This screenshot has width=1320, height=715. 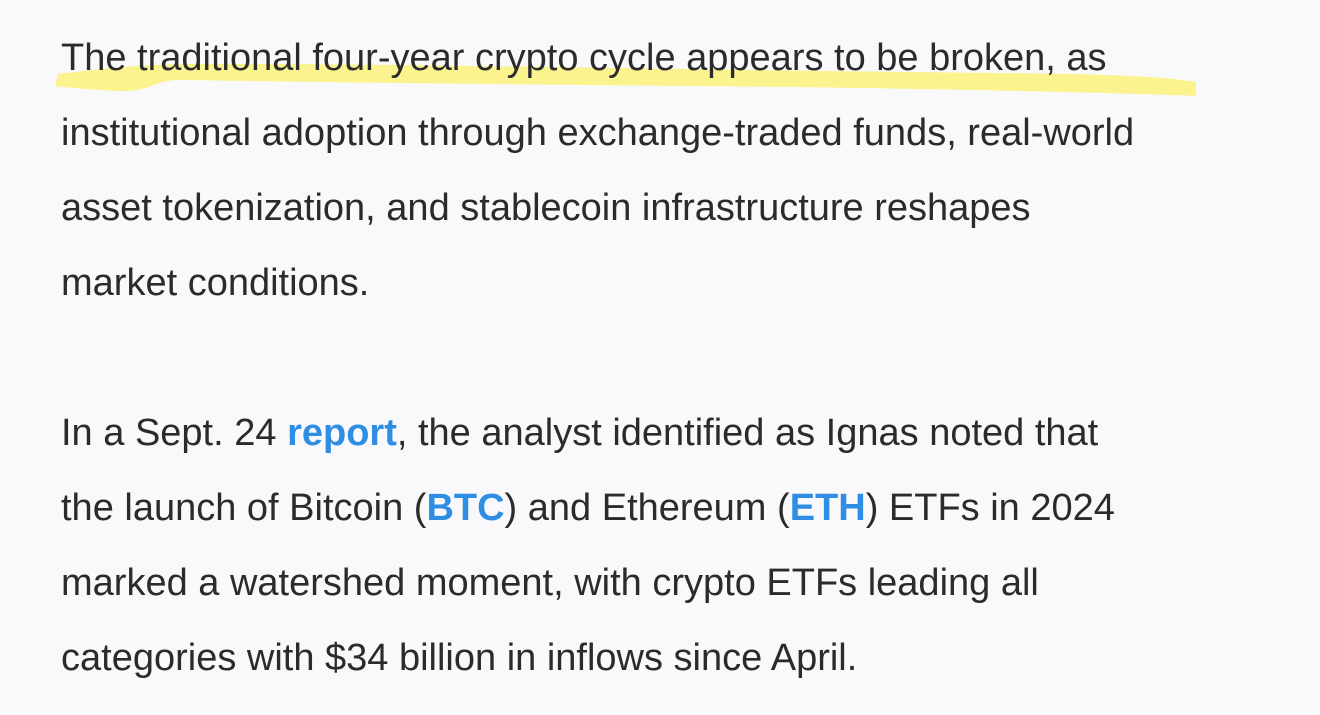 What do you see at coordinates (827, 508) in the screenshot?
I see `eth-link: ETH` at bounding box center [827, 508].